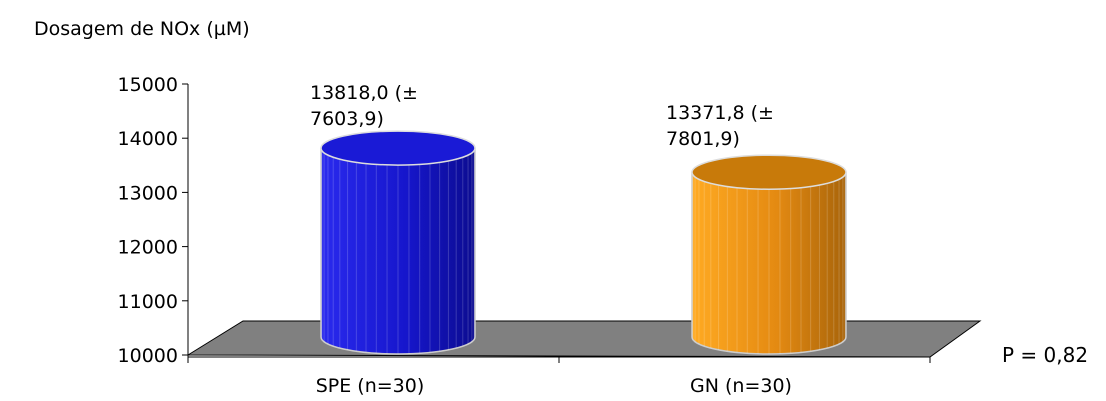 Image resolution: width=1106 pixels, height=401 pixels. What do you see at coordinates (584, 339) in the screenshot?
I see `chart-floor` at bounding box center [584, 339].